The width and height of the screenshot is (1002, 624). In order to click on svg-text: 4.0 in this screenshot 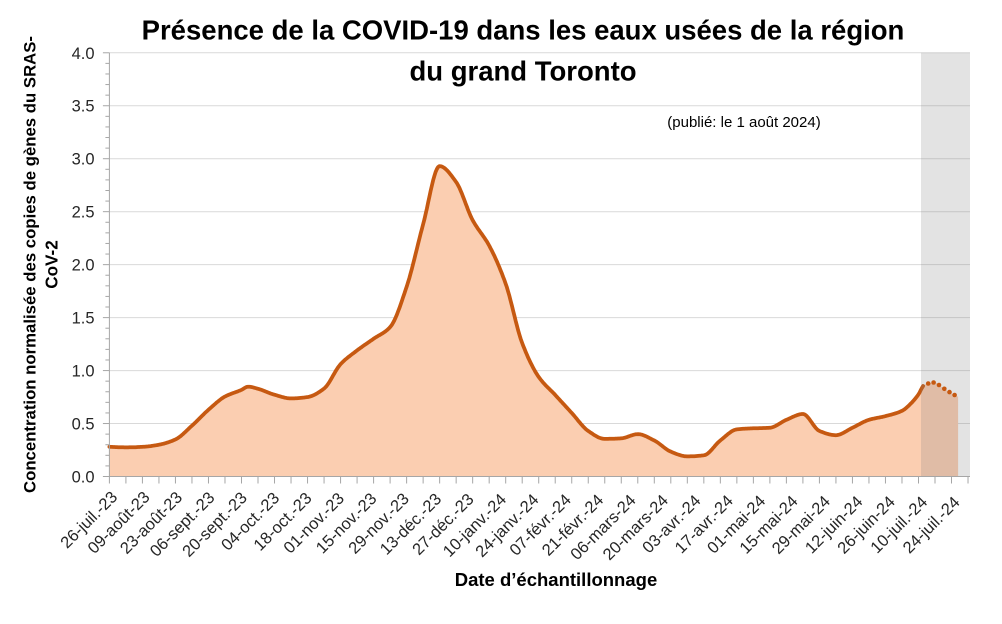, I will do `click(83, 54)`.